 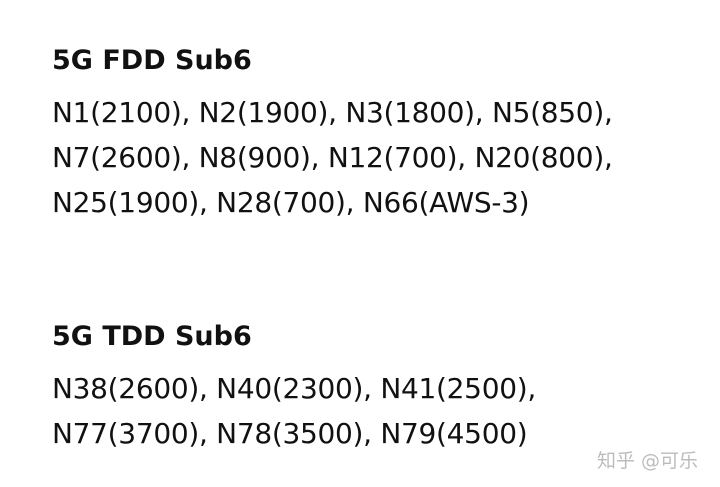 I want to click on band-line: N25(1900), N28(700), N66(AWS-3), so click(x=291, y=202).